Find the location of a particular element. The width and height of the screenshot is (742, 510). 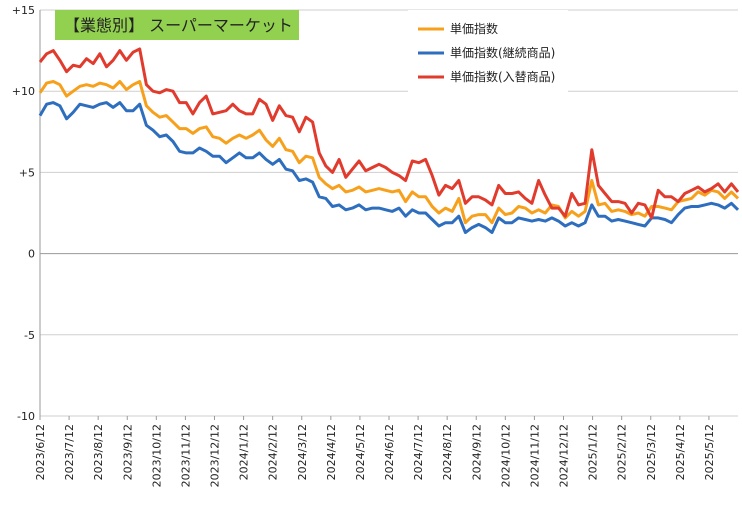

y-tick-label: +10 is located at coordinates (23, 91).